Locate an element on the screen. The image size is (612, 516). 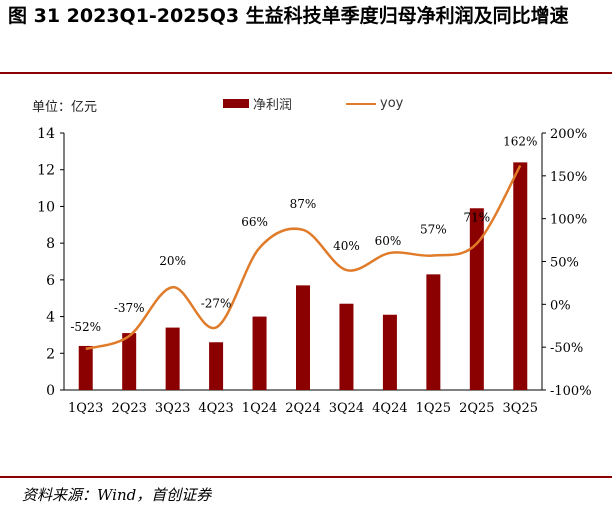
y-left-tick-label: 10 is located at coordinates (46, 207).